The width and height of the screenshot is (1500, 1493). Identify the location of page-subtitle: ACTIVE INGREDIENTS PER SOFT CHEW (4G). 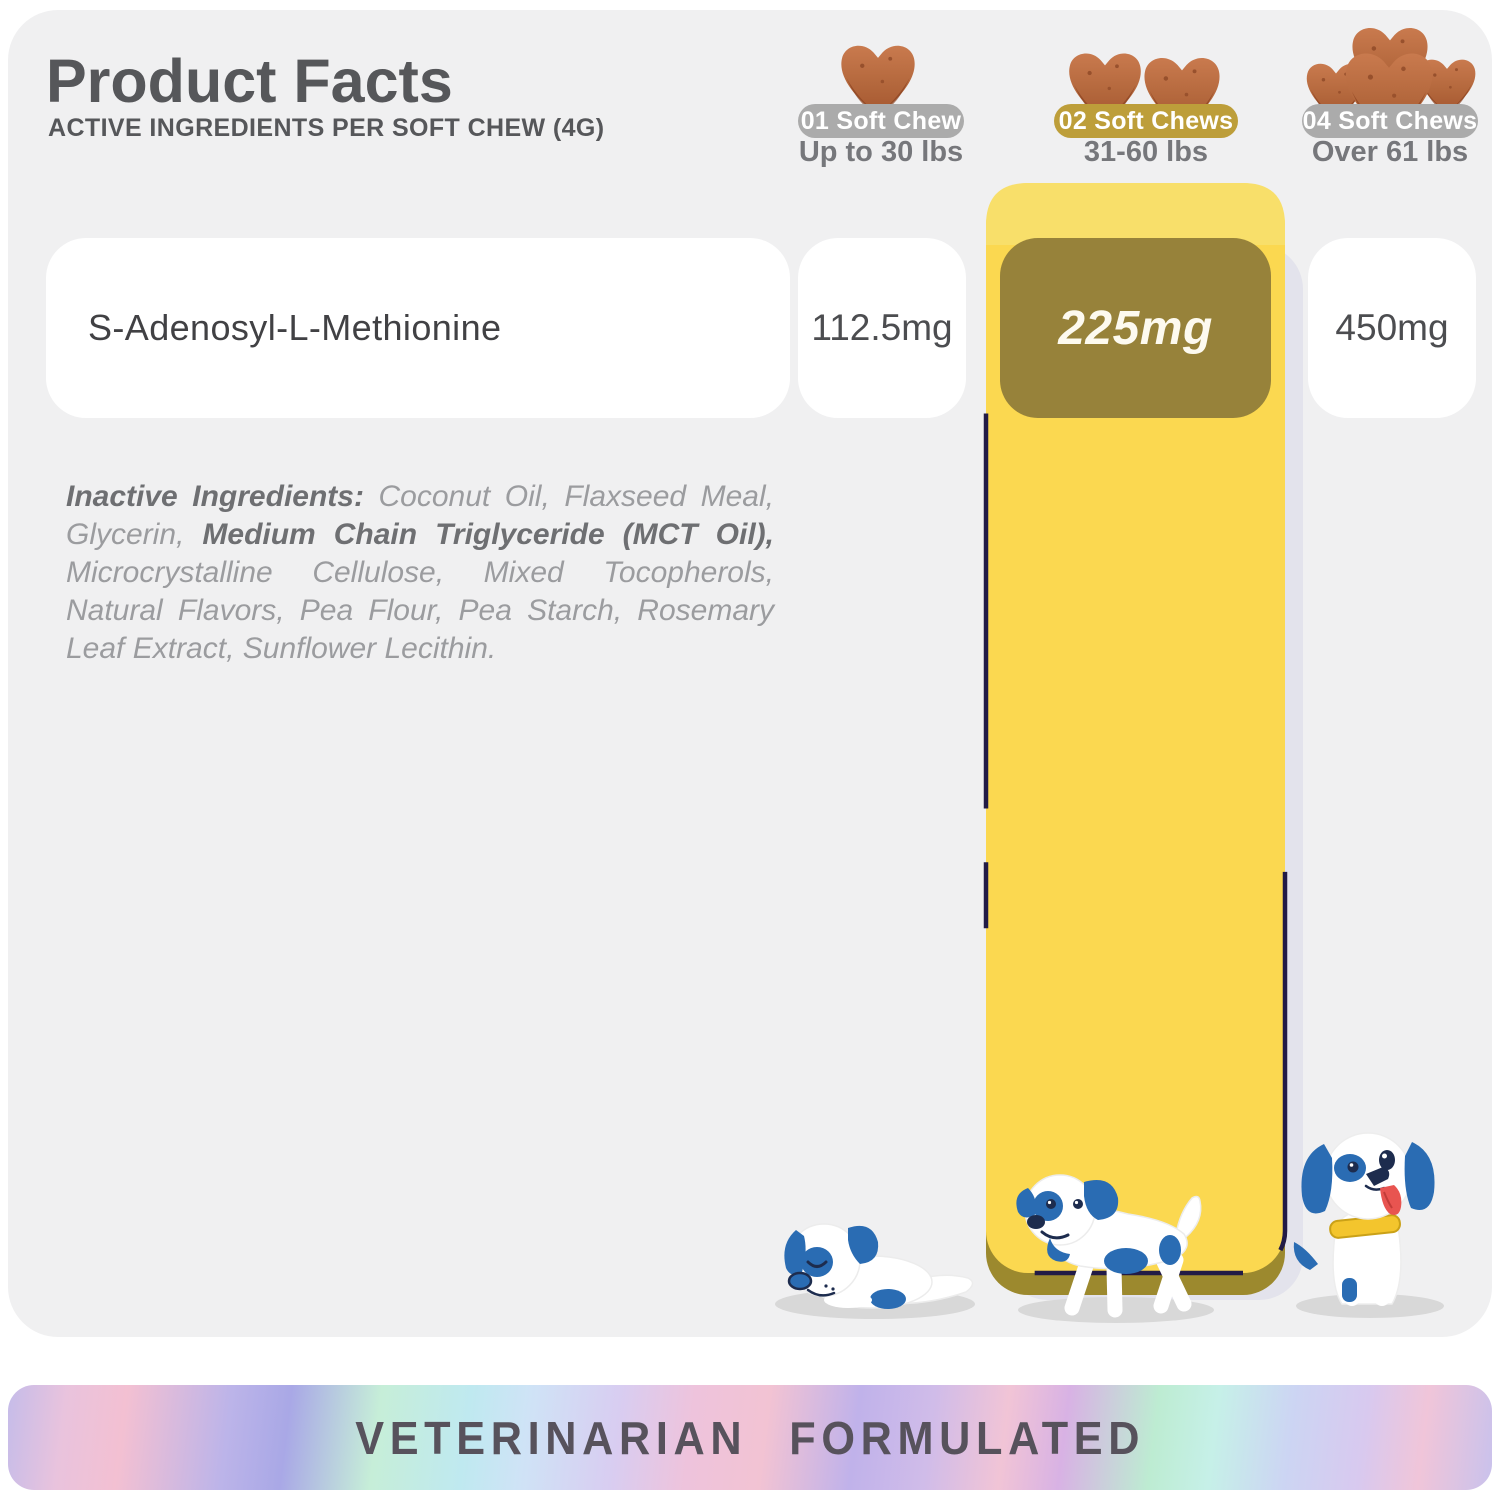
(326, 128).